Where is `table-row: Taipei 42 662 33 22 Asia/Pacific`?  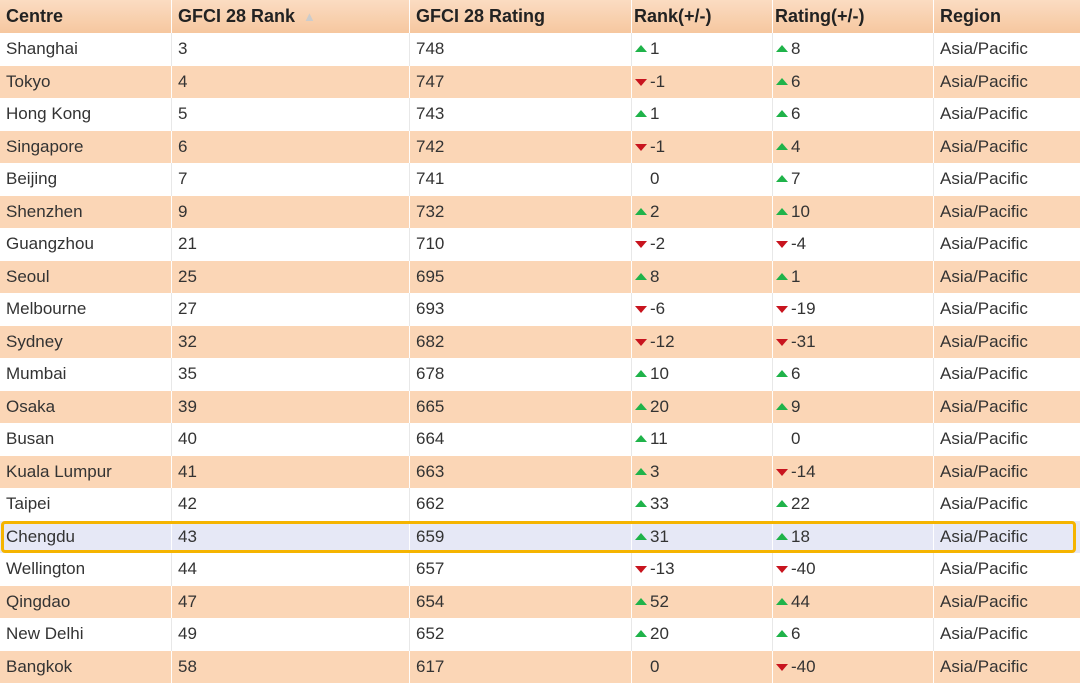 table-row: Taipei 42 662 33 22 Asia/Pacific is located at coordinates (540, 504).